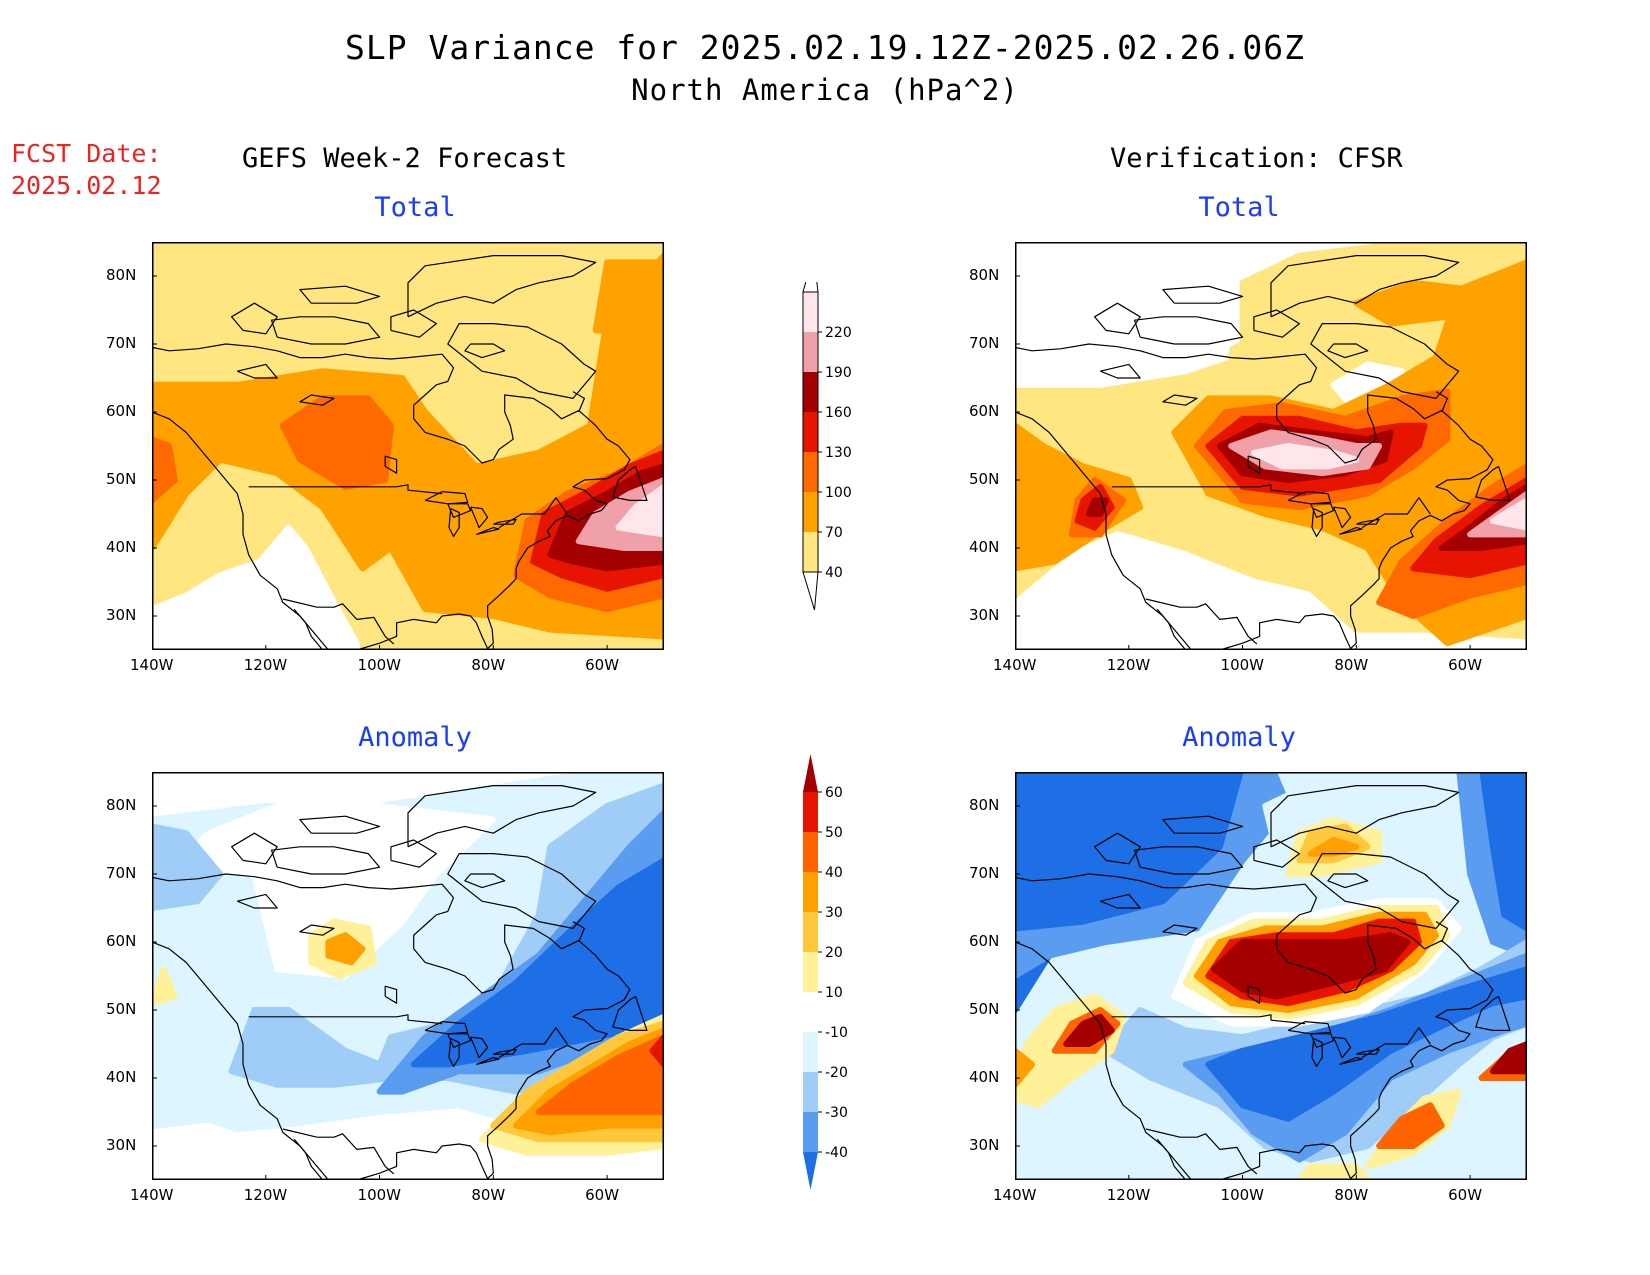 Image resolution: width=1650 pixels, height=1275 pixels. Describe the element at coordinates (1256, 158) in the screenshot. I see `right-column-heading: Verification: CFSR` at that location.